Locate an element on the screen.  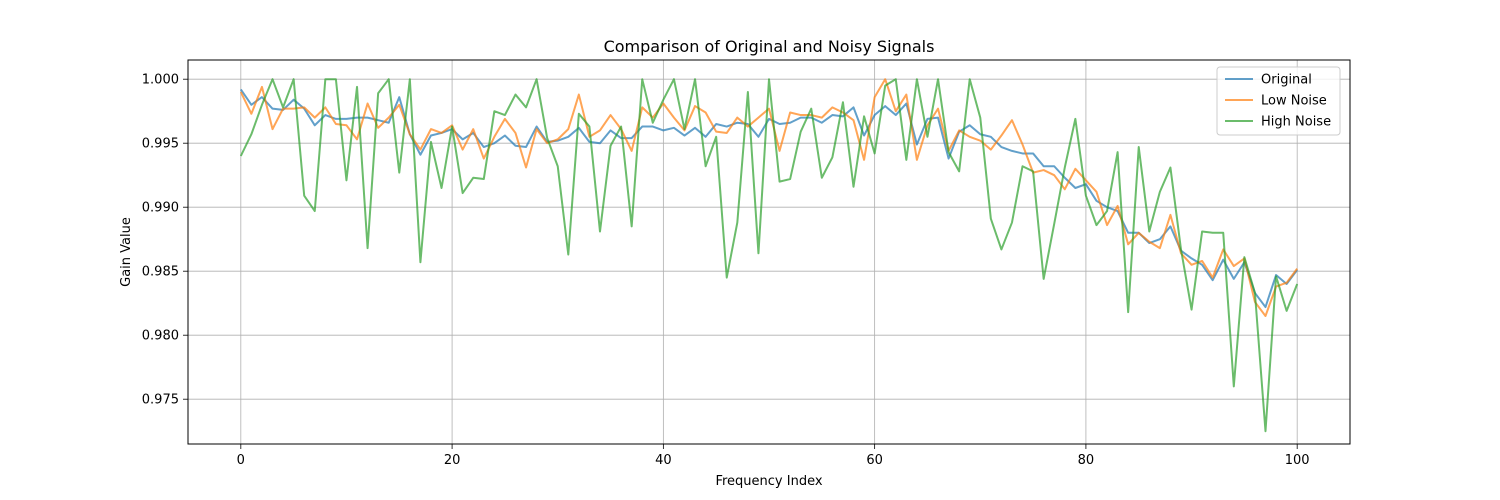
legend-label: High Noise is located at coordinates (1296, 122).